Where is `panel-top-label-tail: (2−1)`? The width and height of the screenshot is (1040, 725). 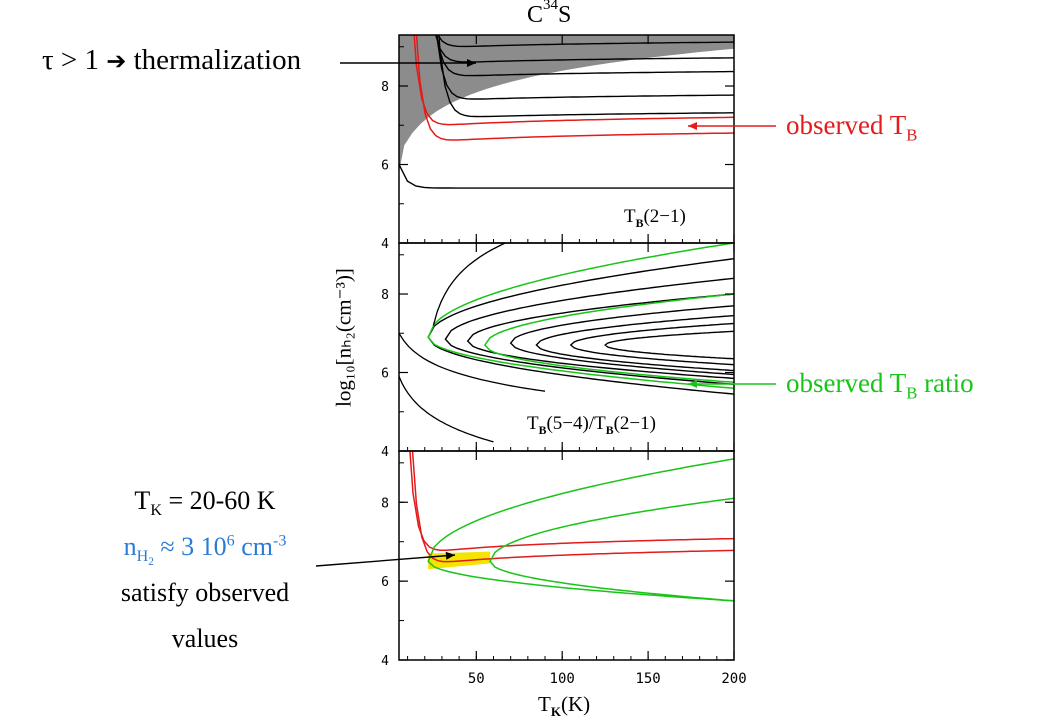
panel-top-label-tail: (2−1) is located at coordinates (664, 216).